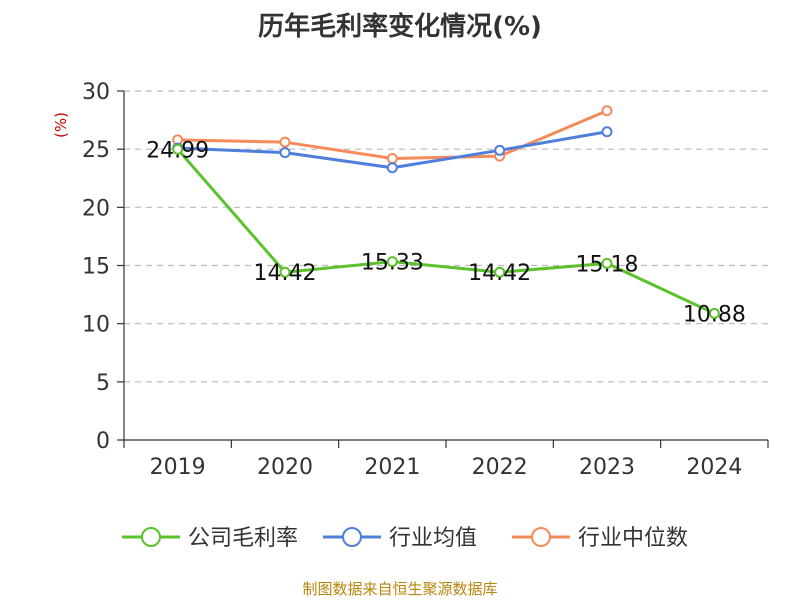  What do you see at coordinates (96, 208) in the screenshot?
I see `y-tick-label: 20` at bounding box center [96, 208].